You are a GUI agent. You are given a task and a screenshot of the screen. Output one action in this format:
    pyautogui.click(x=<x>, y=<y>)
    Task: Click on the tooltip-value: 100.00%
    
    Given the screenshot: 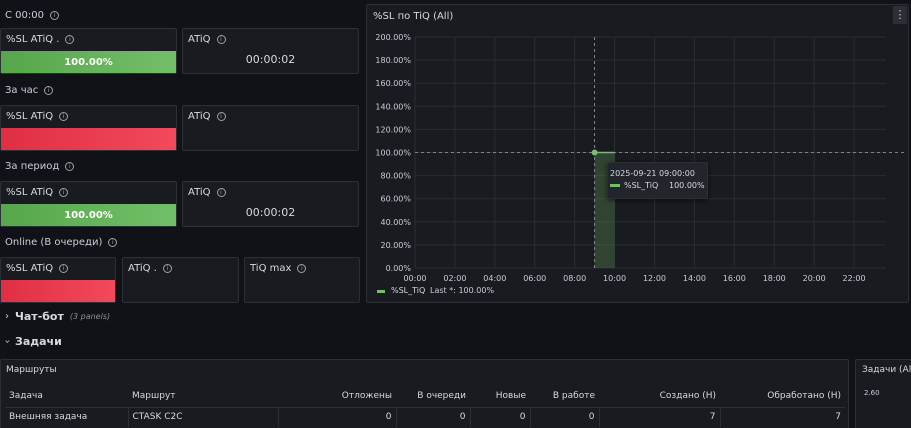 What is the action you would take?
    pyautogui.click(x=687, y=185)
    